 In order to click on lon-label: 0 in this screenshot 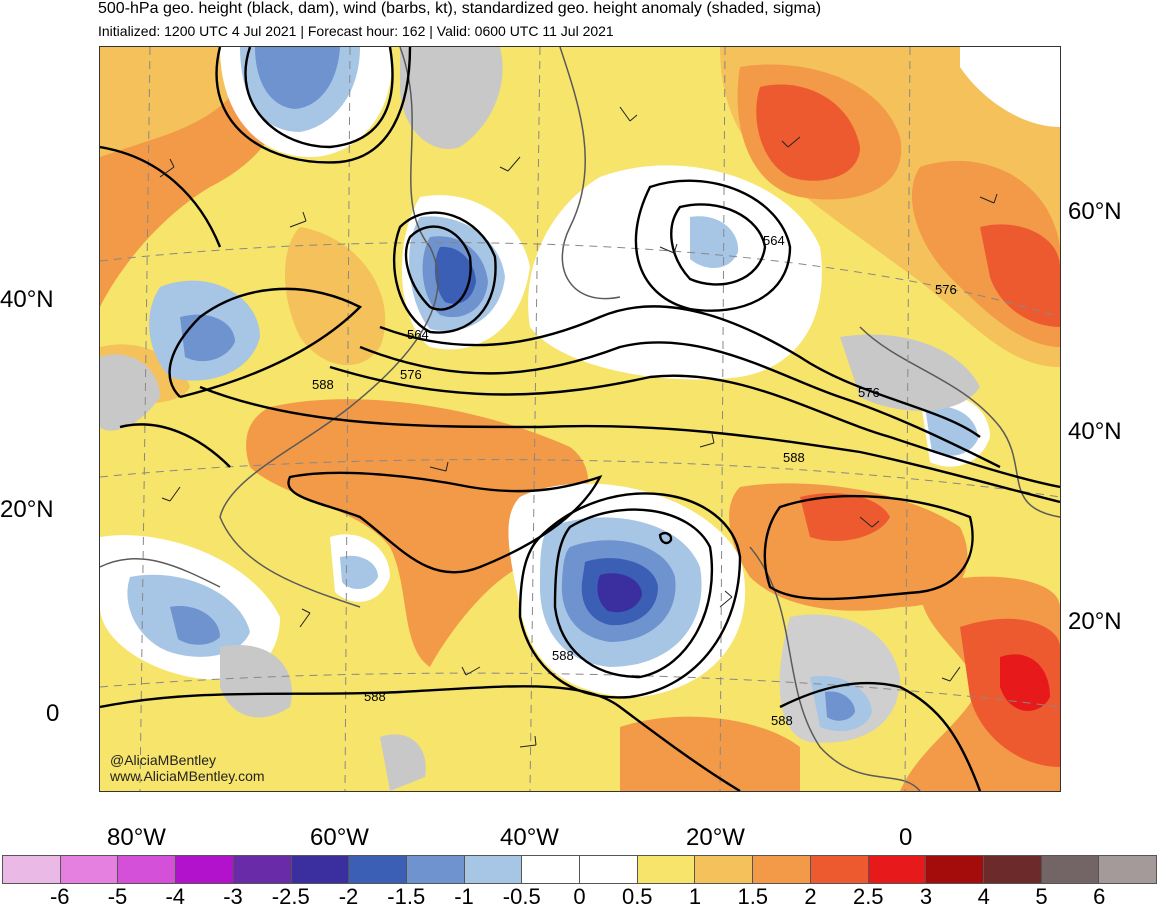, I will do `click(906, 837)`.